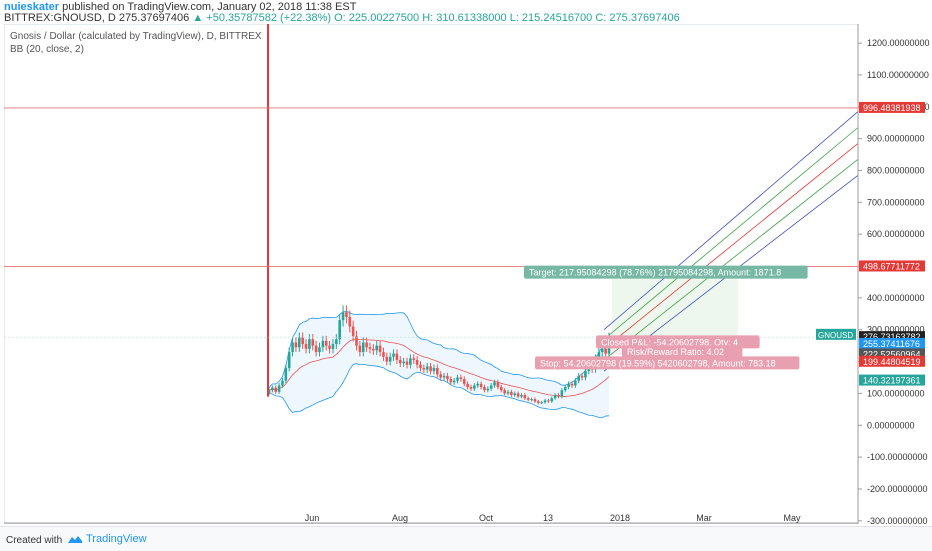 This screenshot has height=551, width=932. What do you see at coordinates (896, 393) in the screenshot?
I see `y-tick-label: 100.00000000` at bounding box center [896, 393].